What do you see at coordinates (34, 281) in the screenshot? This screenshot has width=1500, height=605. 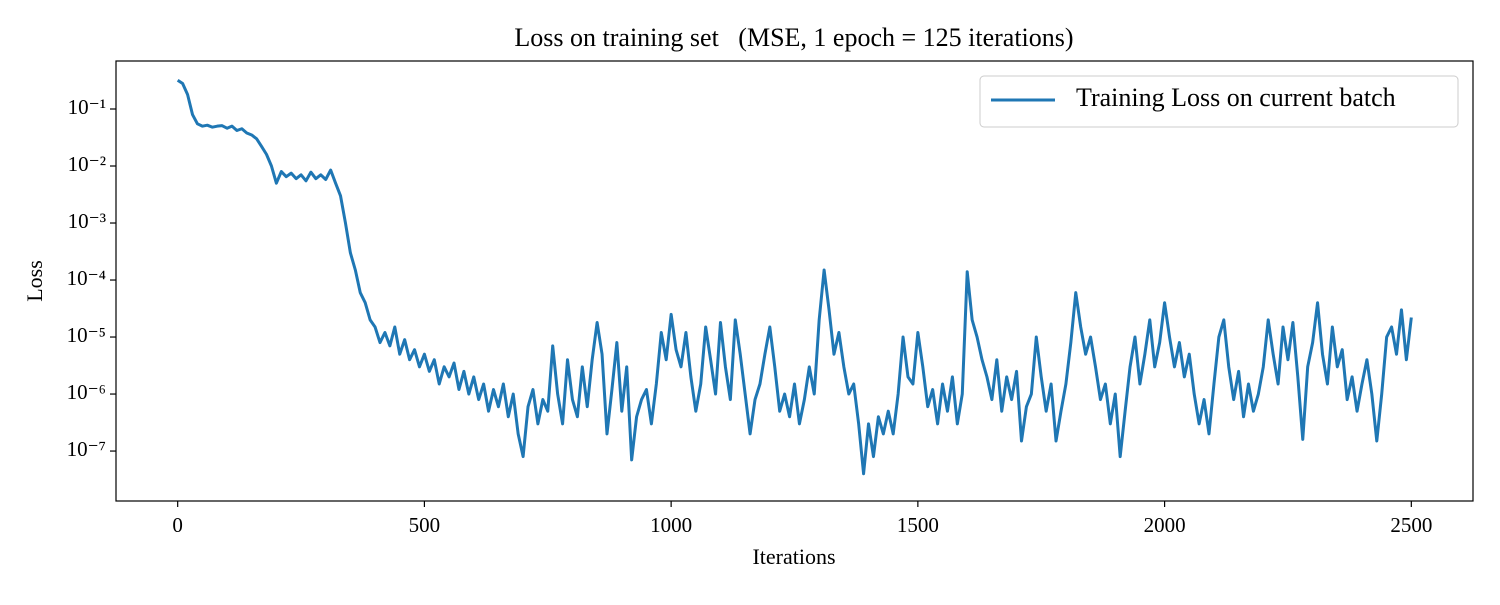 I see `y-axis-label: Loss` at bounding box center [34, 281].